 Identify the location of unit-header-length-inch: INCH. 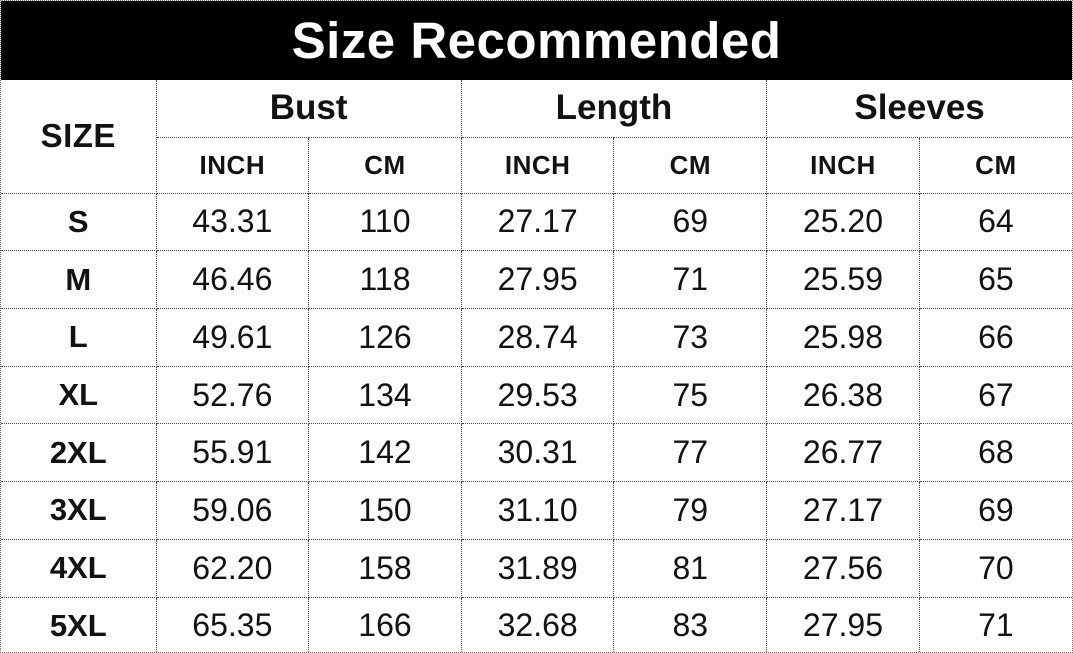
(537, 164).